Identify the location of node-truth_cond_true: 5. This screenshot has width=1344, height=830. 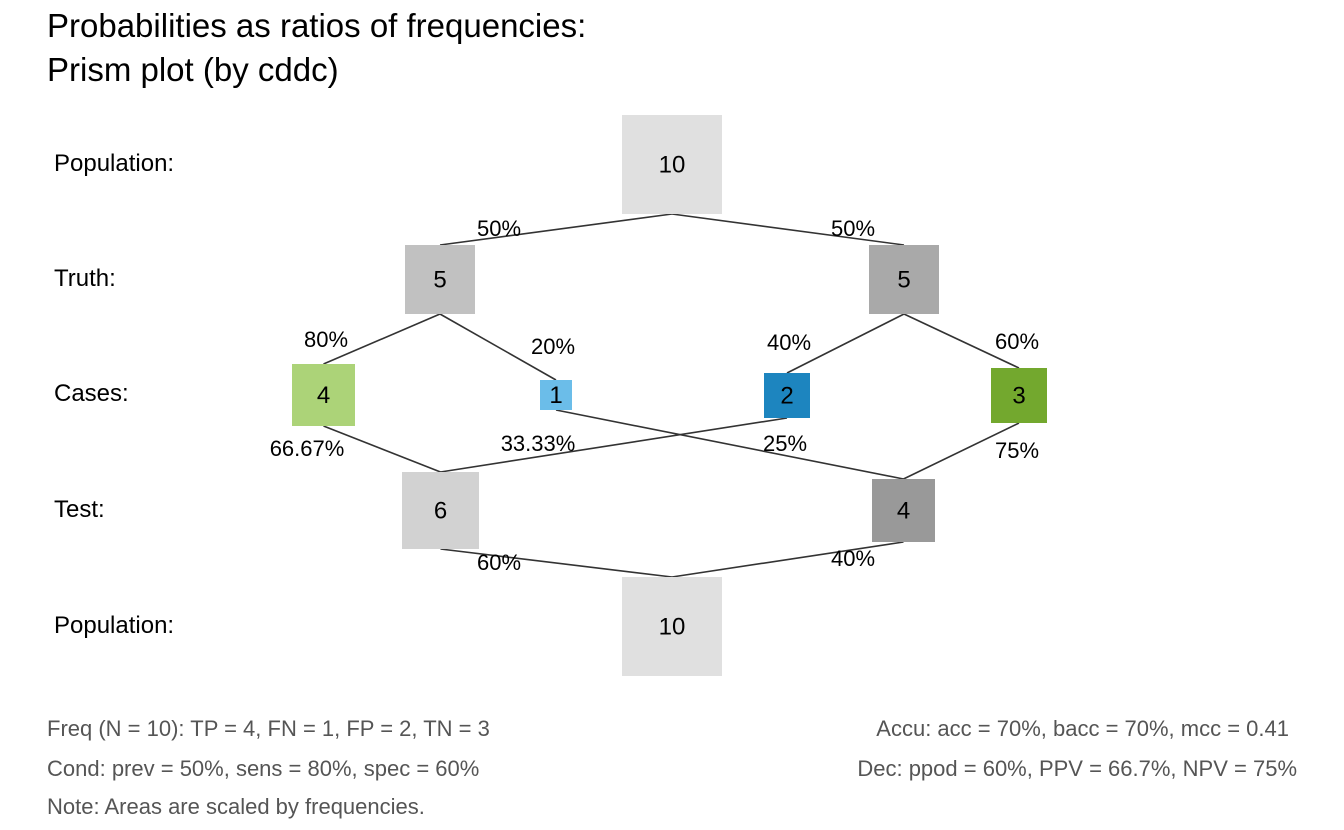
(440, 279).